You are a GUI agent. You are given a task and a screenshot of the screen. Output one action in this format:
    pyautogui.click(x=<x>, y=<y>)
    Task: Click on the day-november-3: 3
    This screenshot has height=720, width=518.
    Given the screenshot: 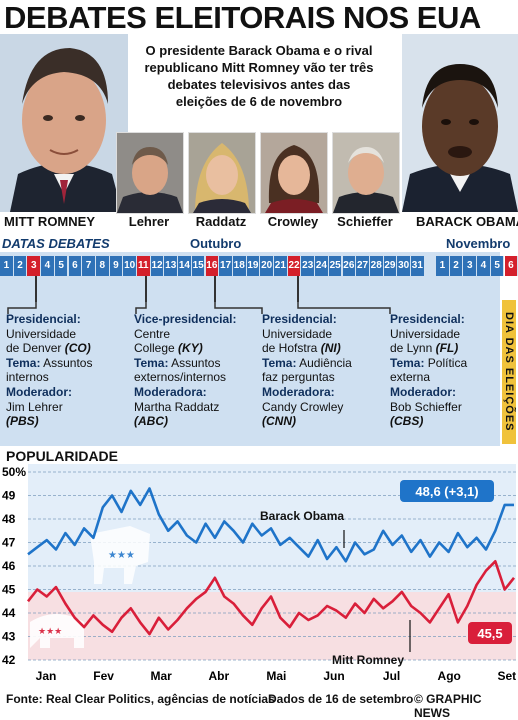 What is the action you would take?
    pyautogui.click(x=470, y=266)
    